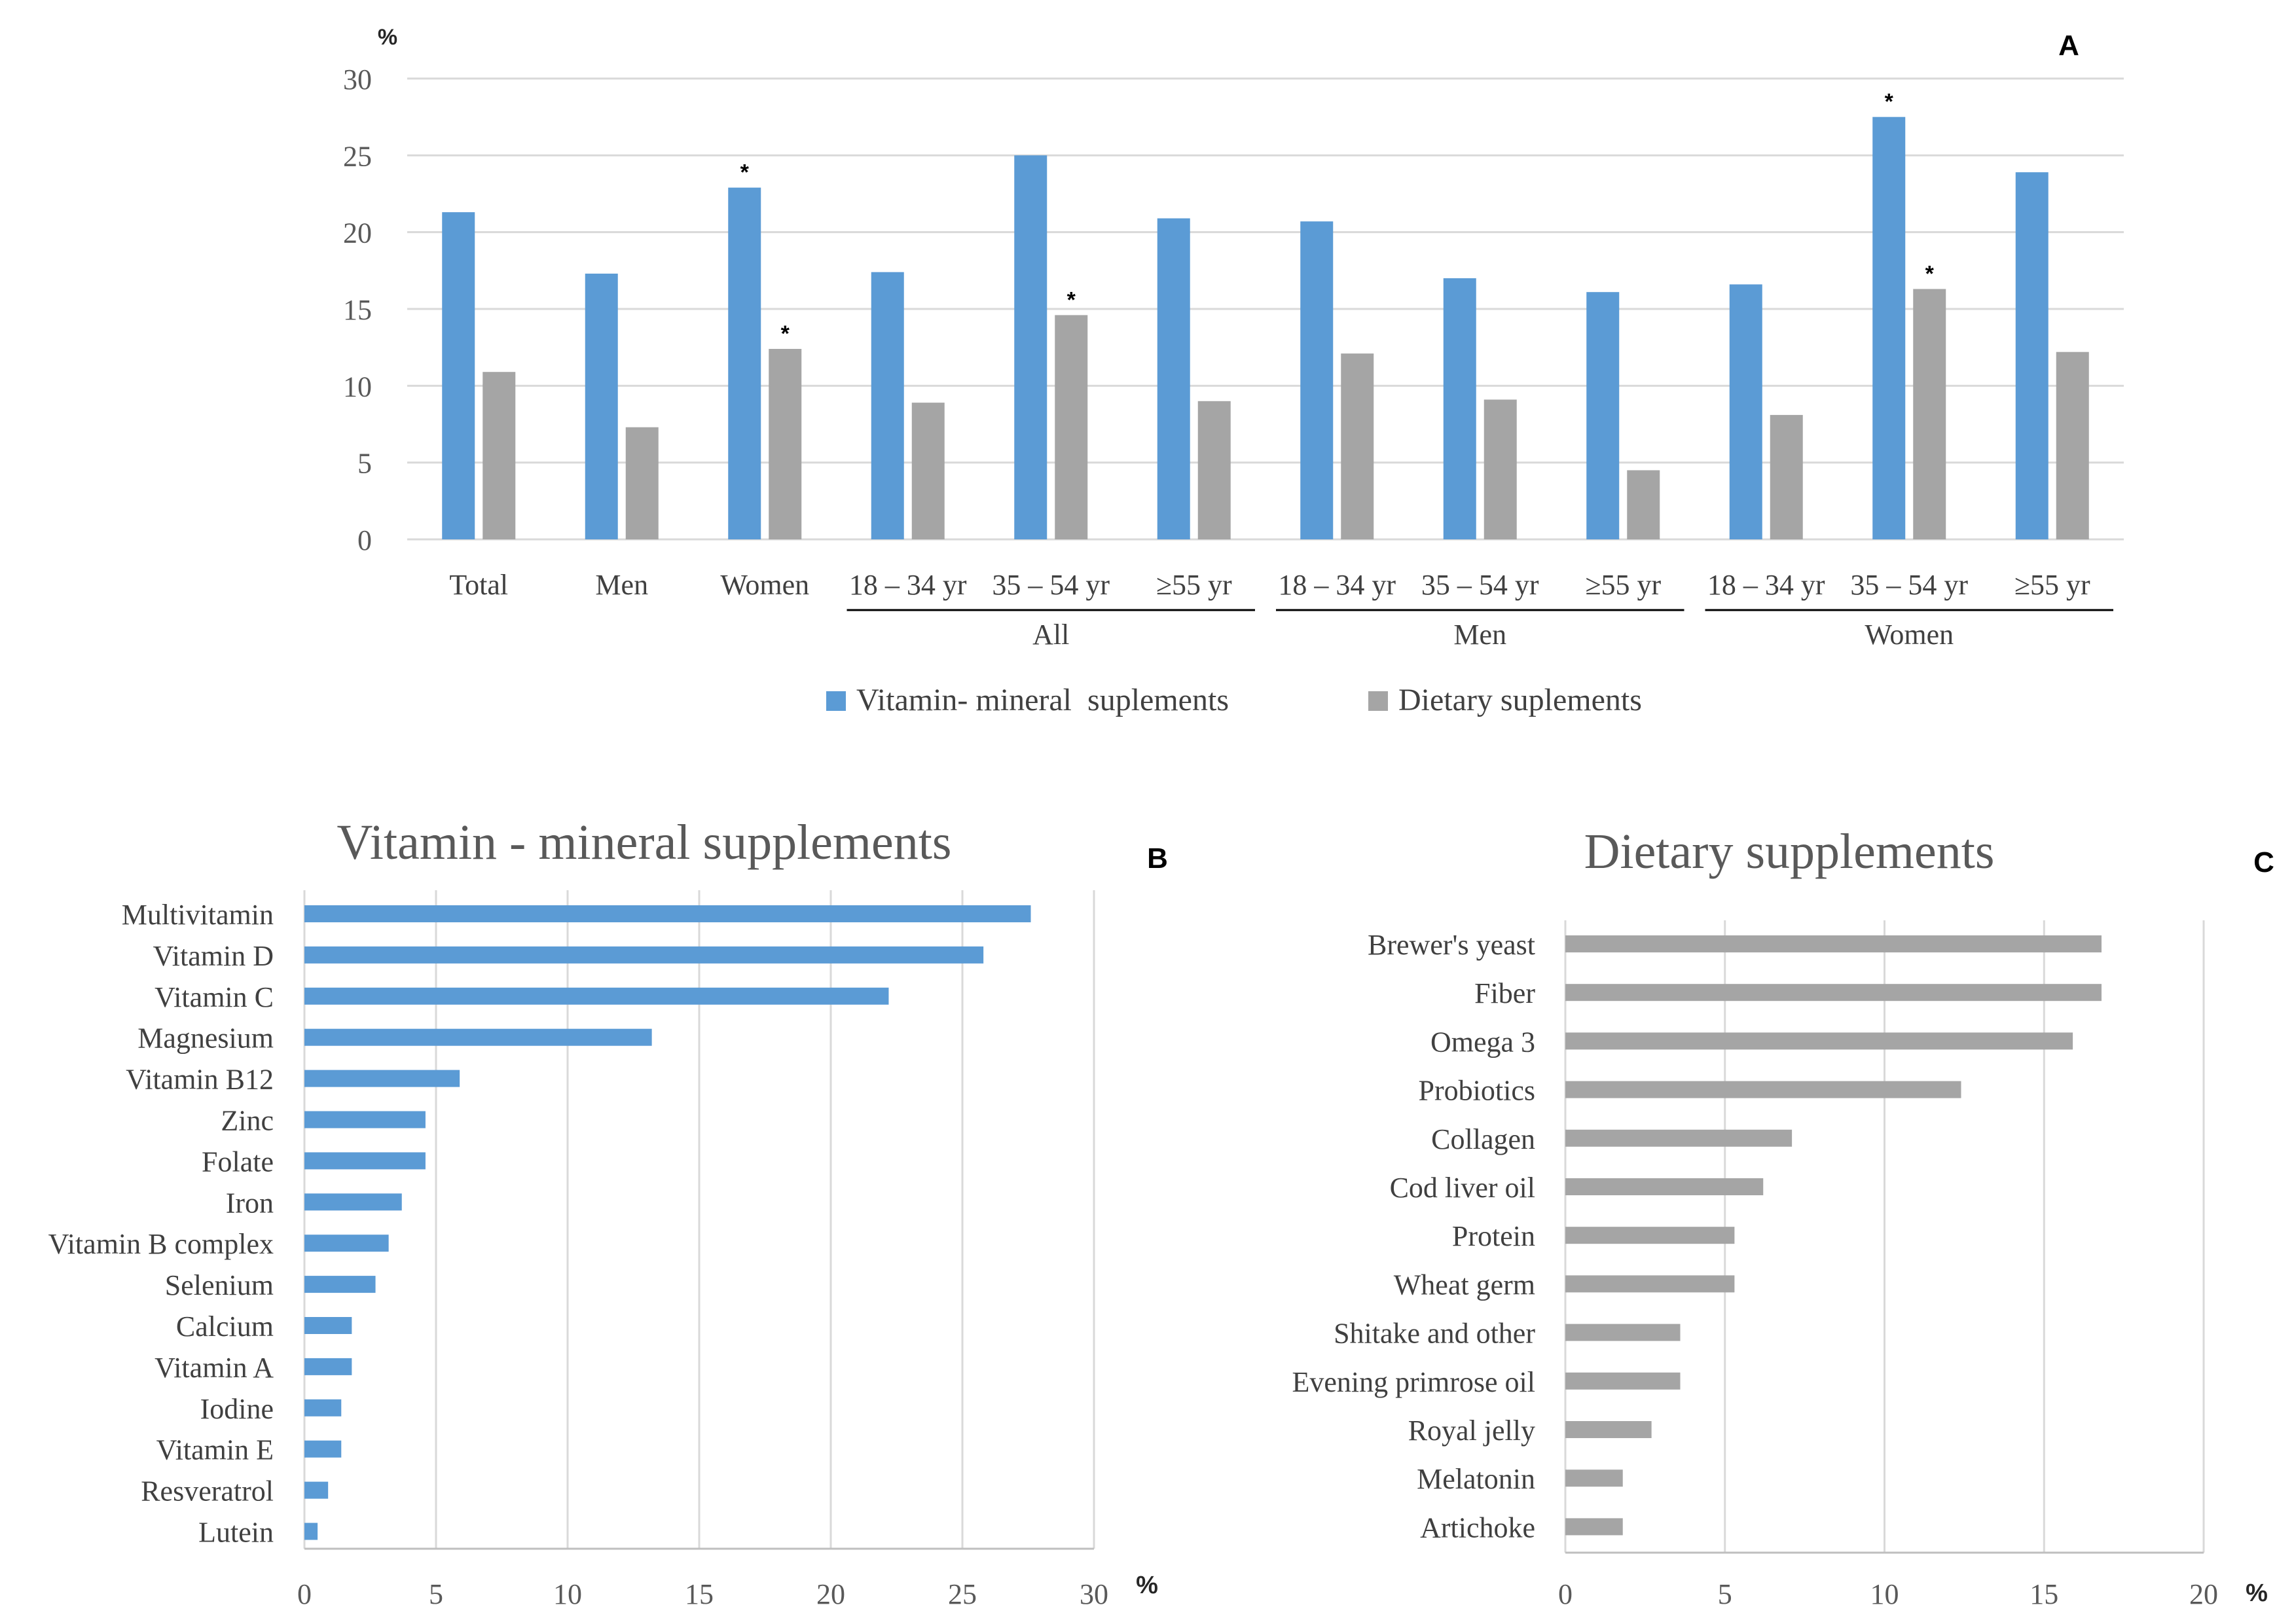 The image size is (2294, 1624). I want to click on chart-a-panel-label: A, so click(2068, 46).